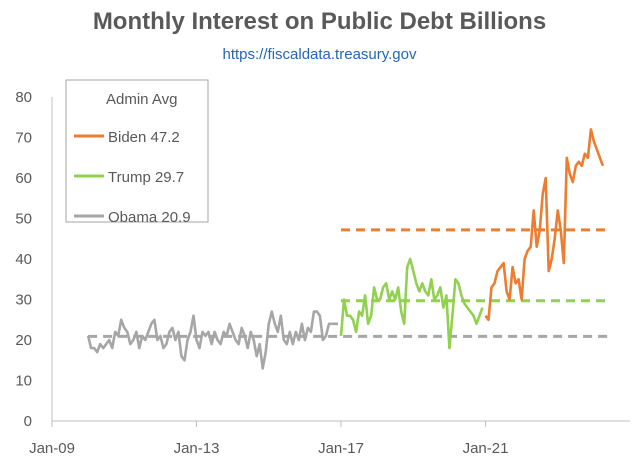 The width and height of the screenshot is (639, 470). Describe the element at coordinates (341, 448) in the screenshot. I see `x-tick-label: Jan-17` at that location.